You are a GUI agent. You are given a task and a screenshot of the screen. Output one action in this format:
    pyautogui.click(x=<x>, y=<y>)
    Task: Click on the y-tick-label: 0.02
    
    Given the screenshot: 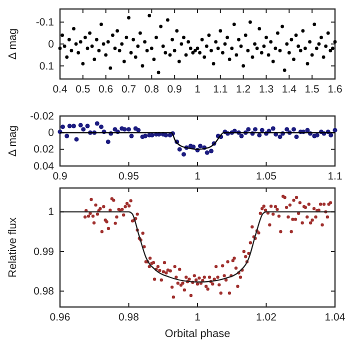 What is the action you would take?
    pyautogui.click(x=44, y=150)
    